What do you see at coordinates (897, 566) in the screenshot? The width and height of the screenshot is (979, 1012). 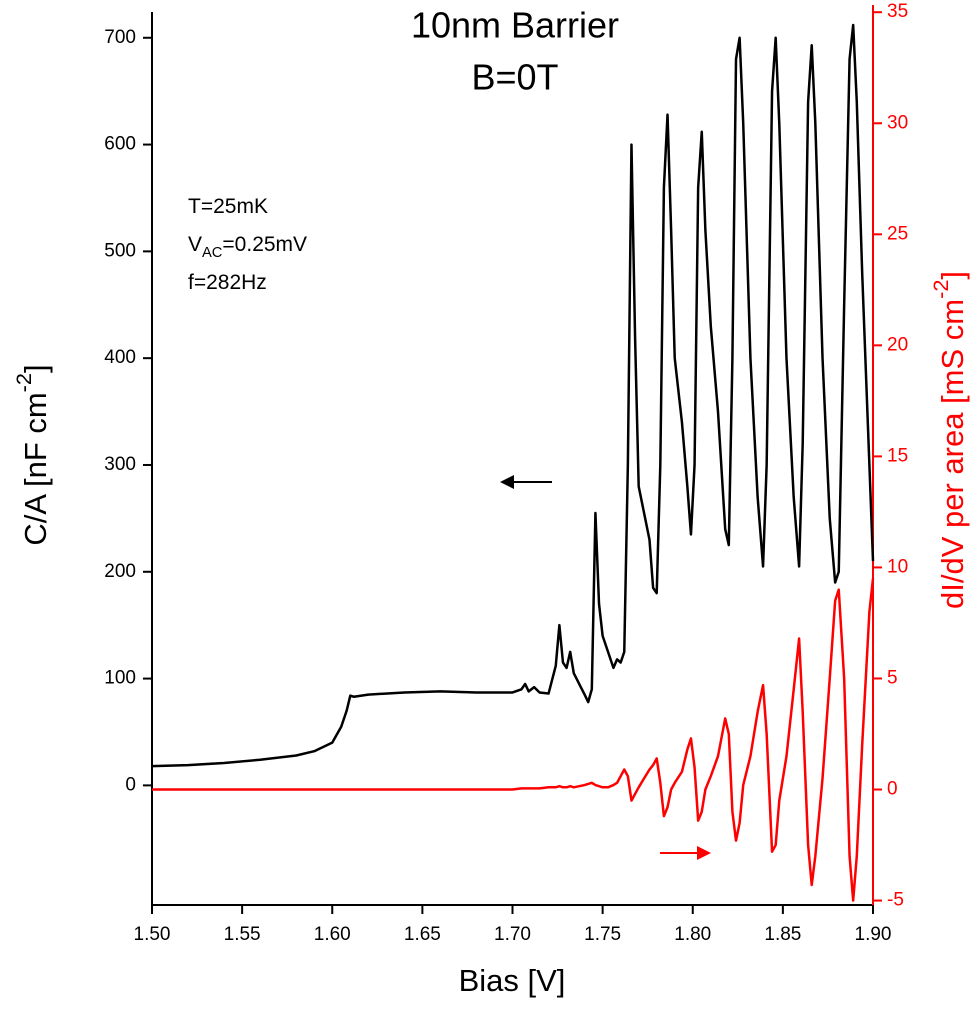 I see `y2-tick-label: 10` at bounding box center [897, 566].